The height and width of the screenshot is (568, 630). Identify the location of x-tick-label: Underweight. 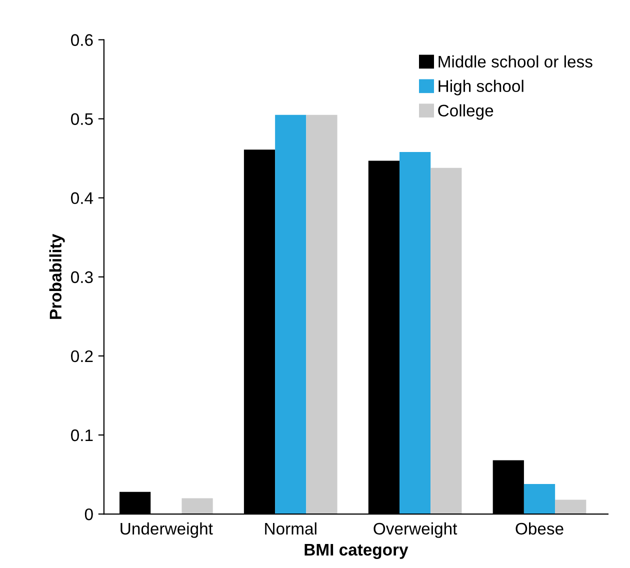
(166, 530).